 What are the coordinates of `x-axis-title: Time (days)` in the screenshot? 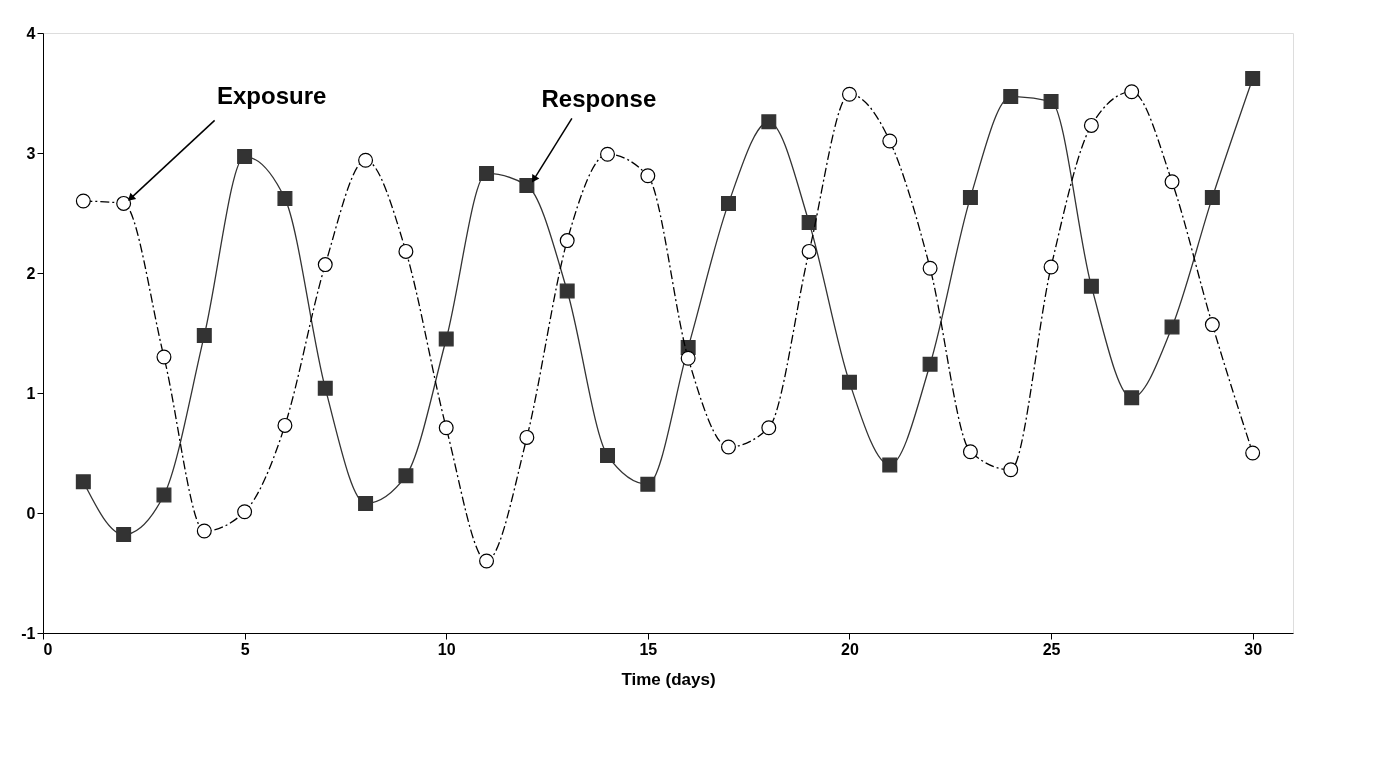 It's located at (668, 679).